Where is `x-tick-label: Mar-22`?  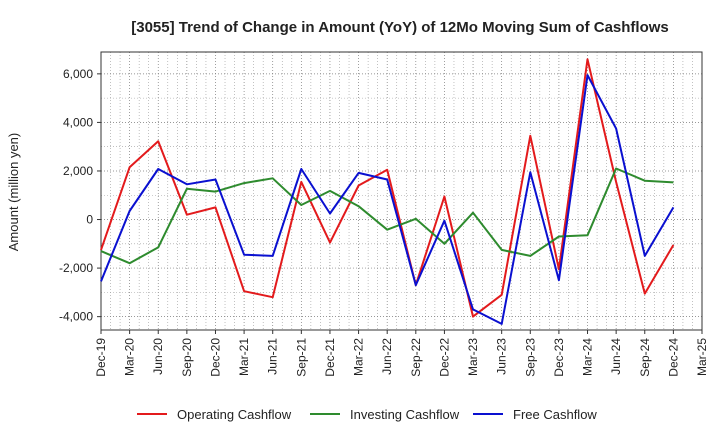
x-tick-label: Mar-22 is located at coordinates (359, 357).